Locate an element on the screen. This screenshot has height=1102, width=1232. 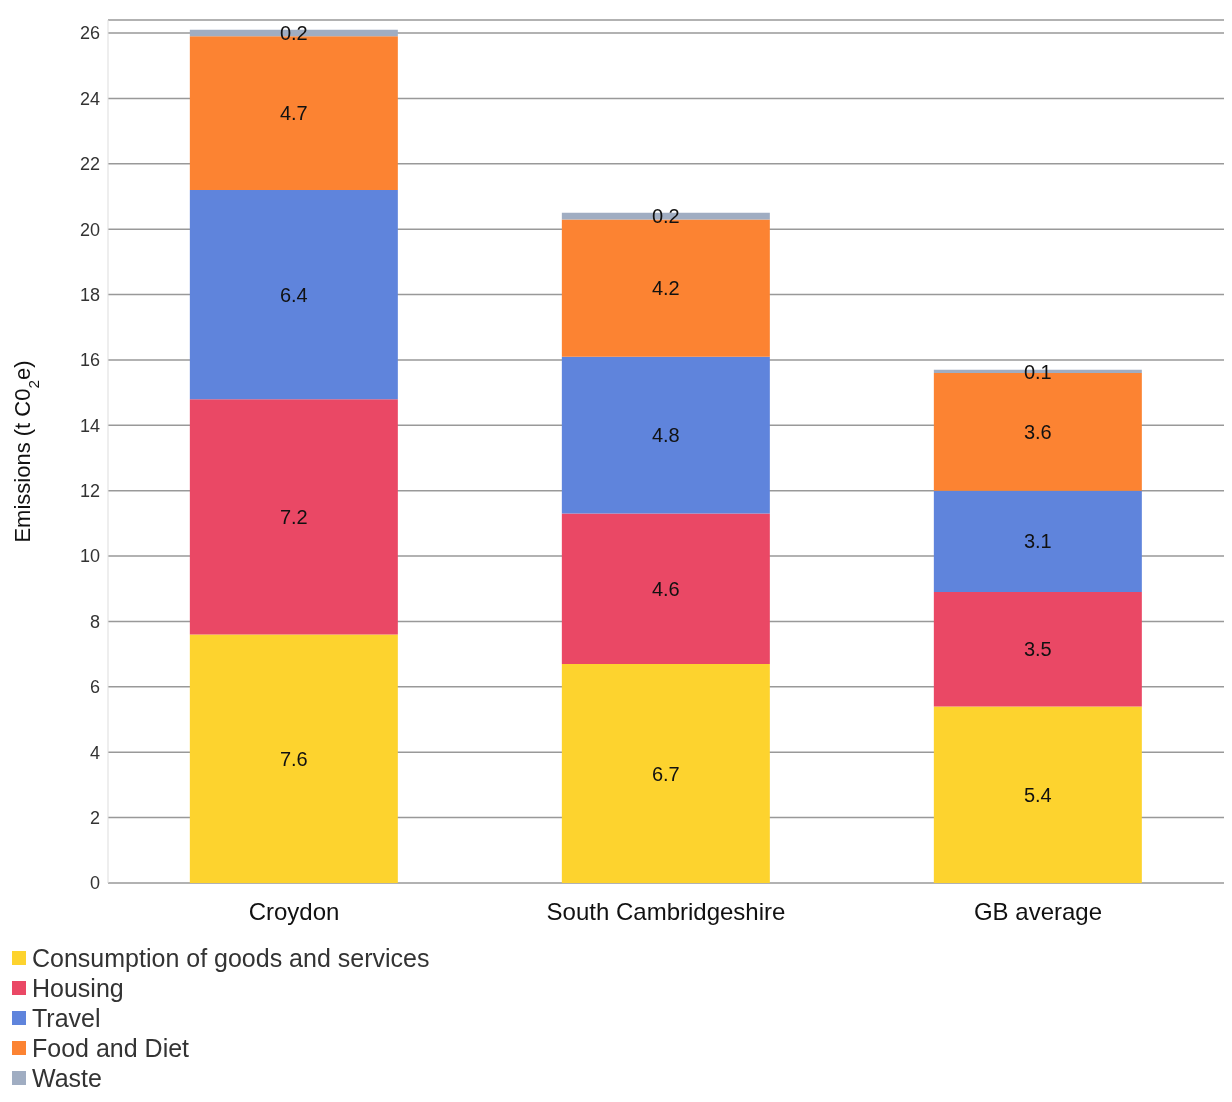
data-label: 6.7 is located at coordinates (665, 773).